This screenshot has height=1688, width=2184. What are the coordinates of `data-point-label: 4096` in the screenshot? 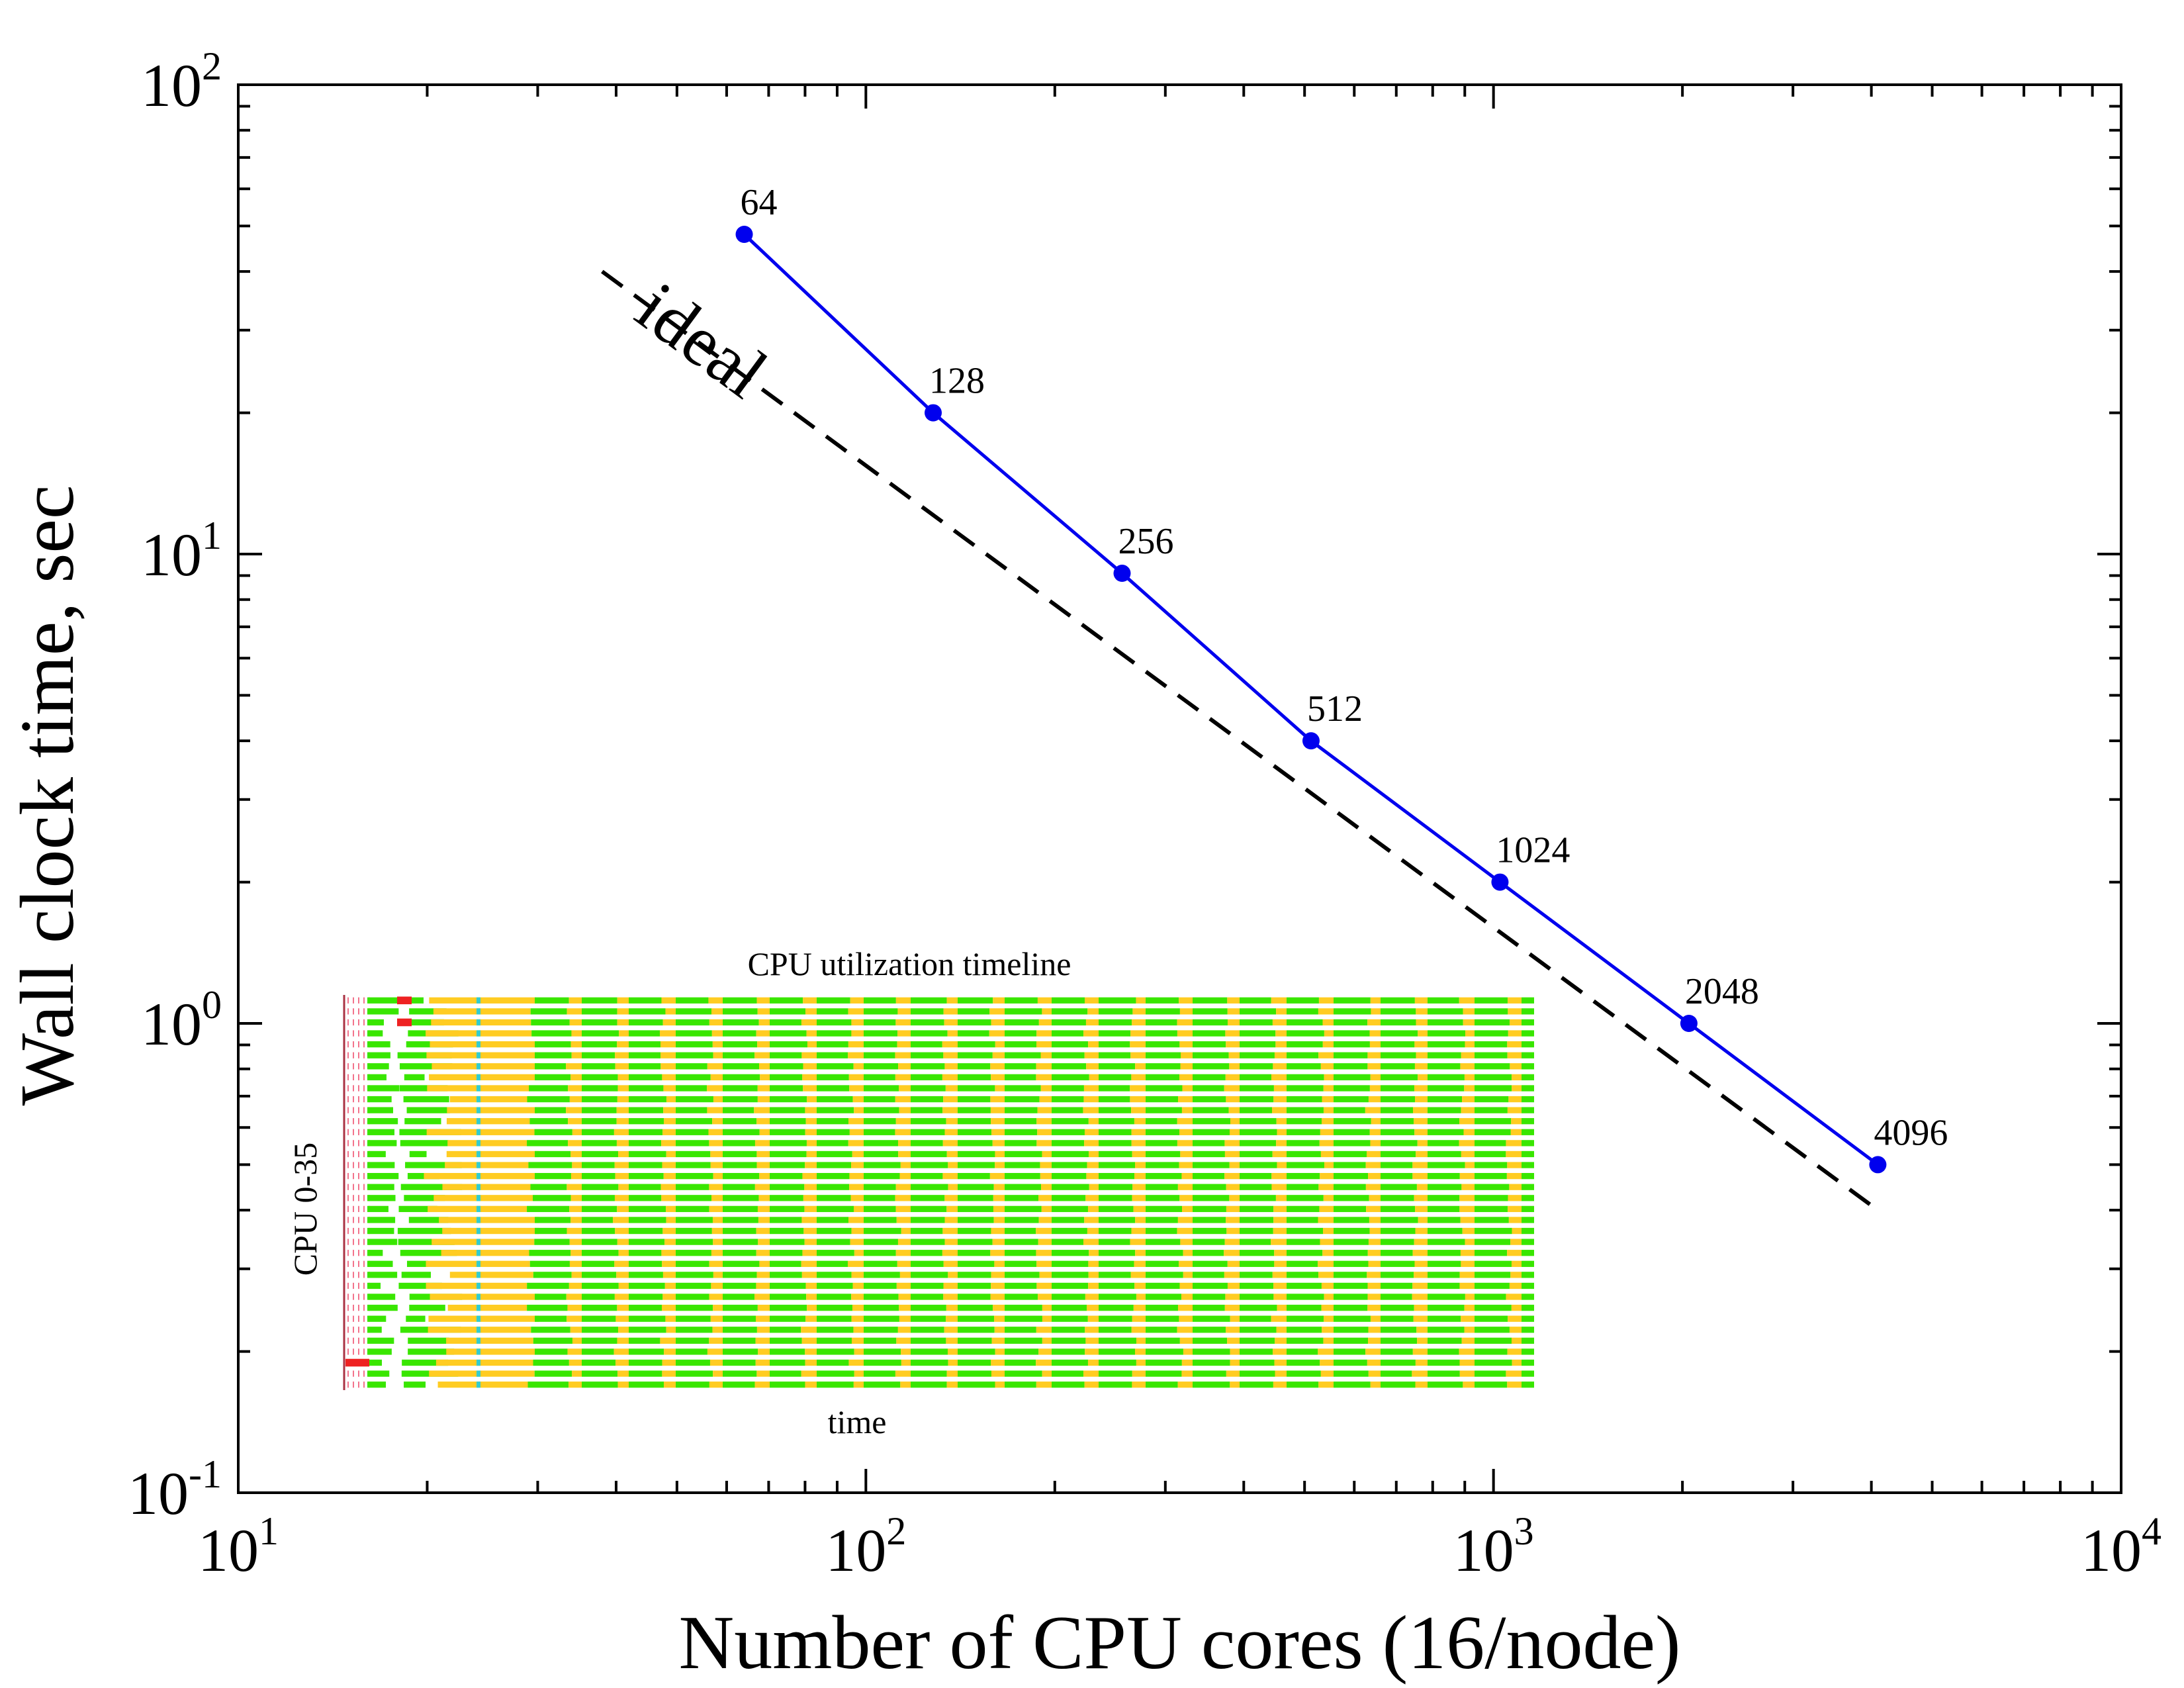 It's located at (1911, 1132).